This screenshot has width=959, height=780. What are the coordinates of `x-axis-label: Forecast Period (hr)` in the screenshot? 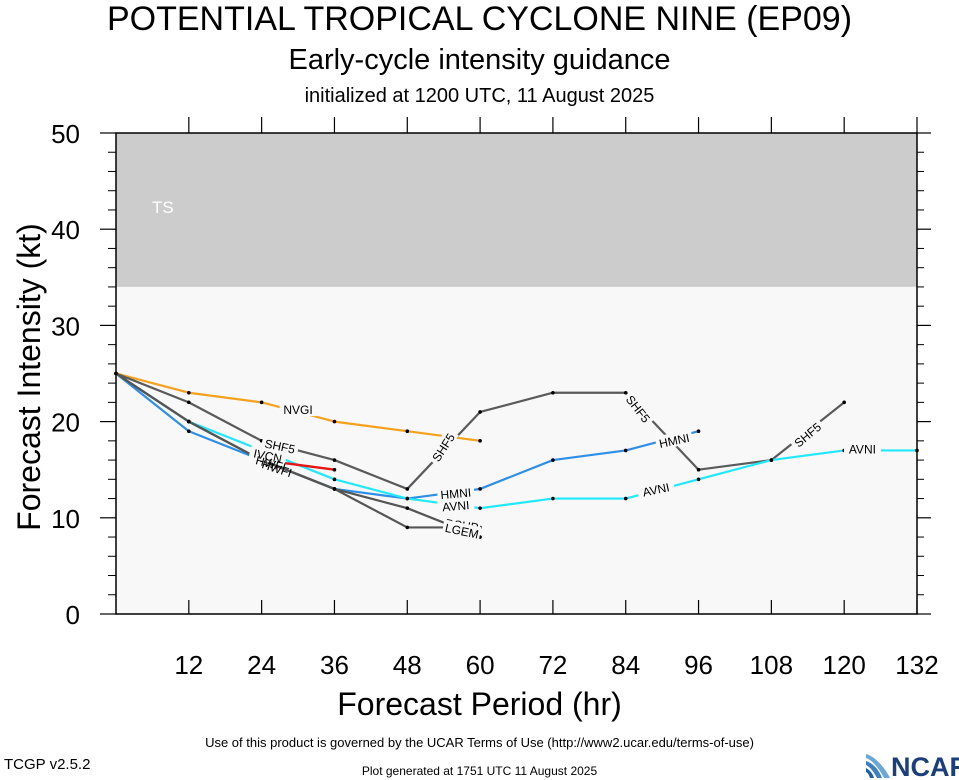 It's located at (479, 704).